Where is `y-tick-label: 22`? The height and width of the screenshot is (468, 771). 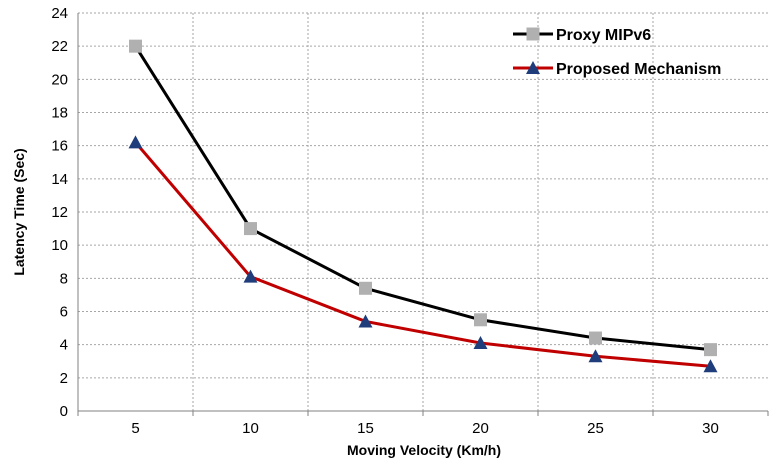
y-tick-label: 22 is located at coordinates (59, 46).